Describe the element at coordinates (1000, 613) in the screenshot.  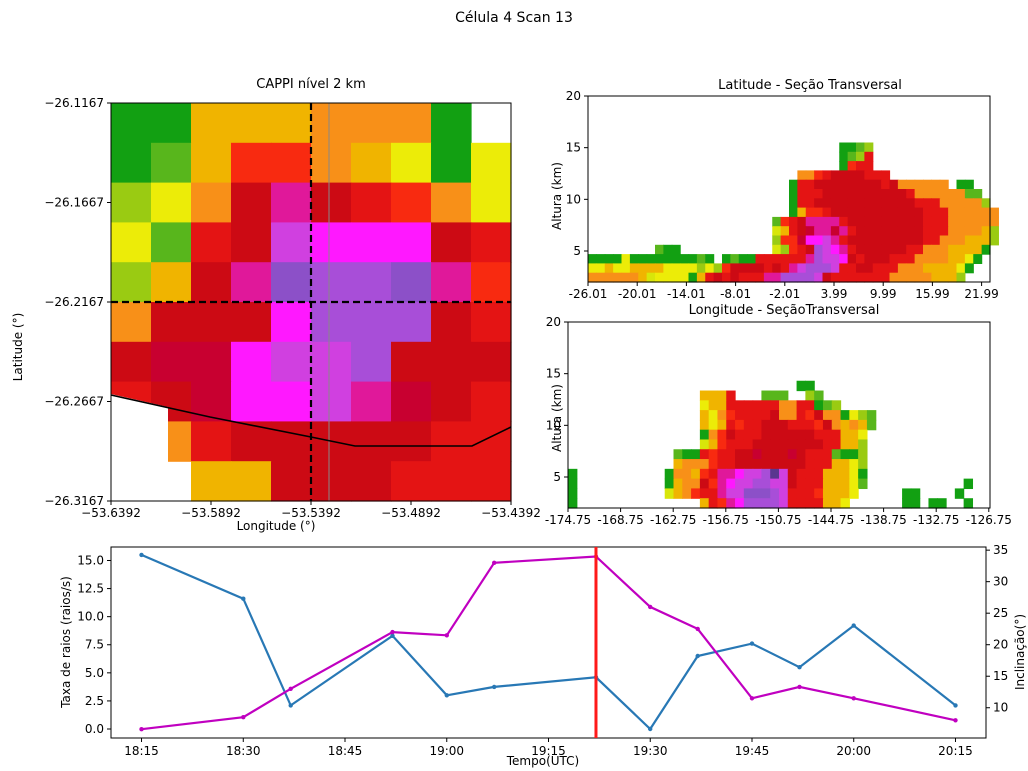
I see `ts-ytick-right-label: 25` at that location.